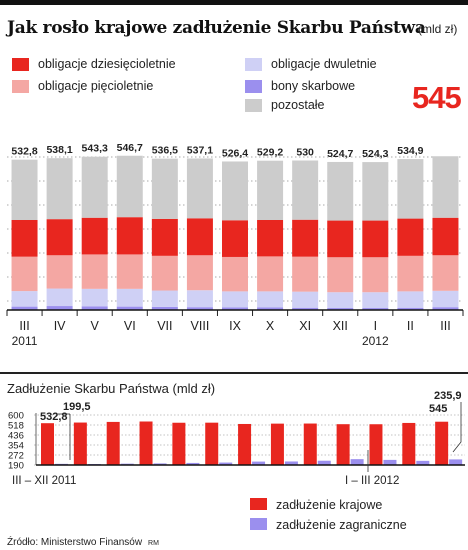  Describe the element at coordinates (375, 341) in the screenshot. I see `year-label: 2012` at that location.